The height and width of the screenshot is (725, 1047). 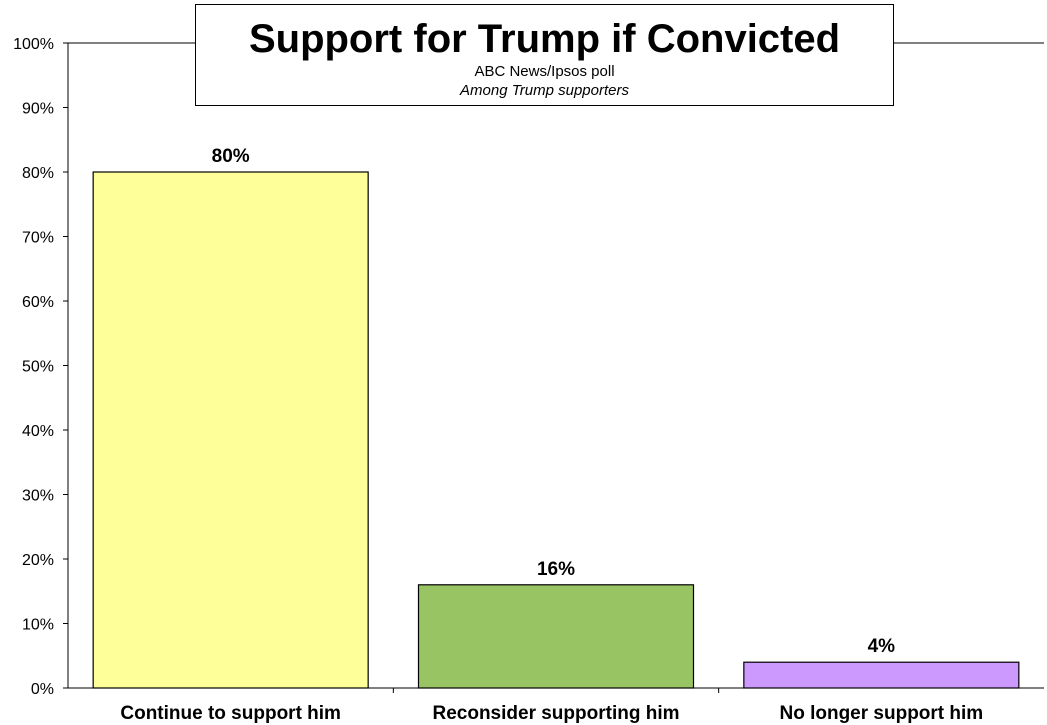 I want to click on y-tick-label: 0%, so click(x=42, y=689).